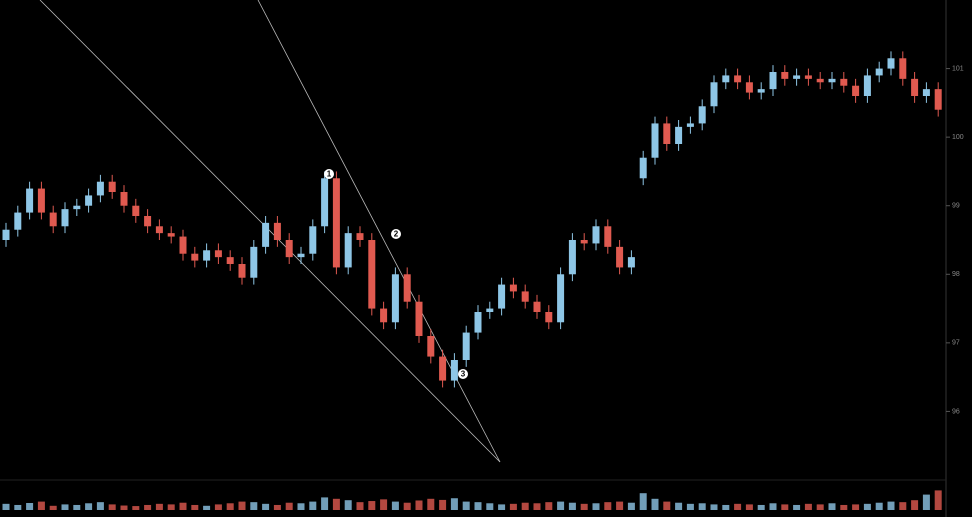 This screenshot has width=972, height=517. I want to click on y-tick-label: 101, so click(958, 68).